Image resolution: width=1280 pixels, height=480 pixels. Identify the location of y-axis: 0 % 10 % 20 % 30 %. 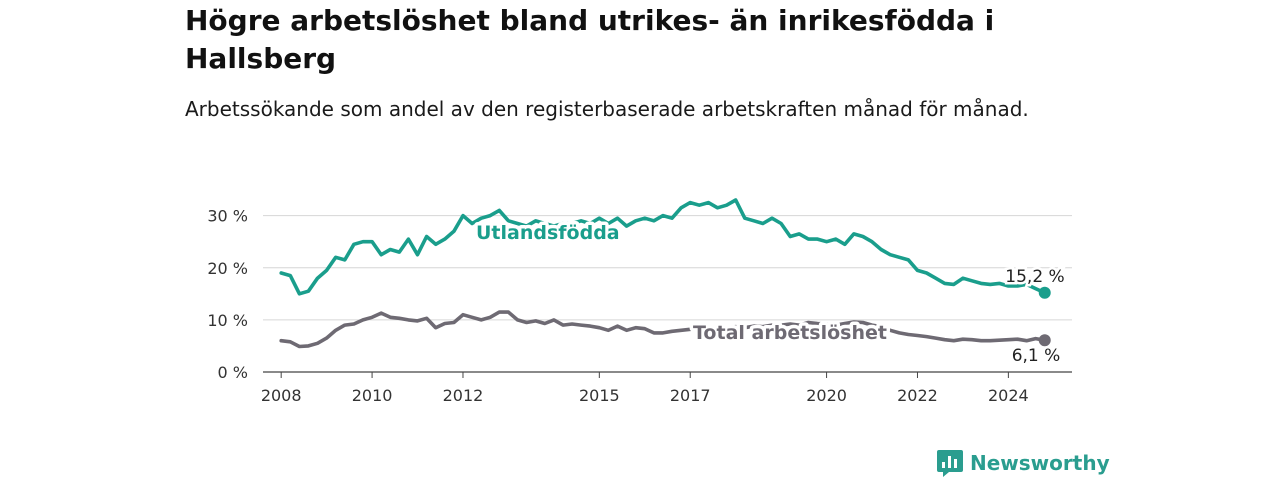
(227, 294).